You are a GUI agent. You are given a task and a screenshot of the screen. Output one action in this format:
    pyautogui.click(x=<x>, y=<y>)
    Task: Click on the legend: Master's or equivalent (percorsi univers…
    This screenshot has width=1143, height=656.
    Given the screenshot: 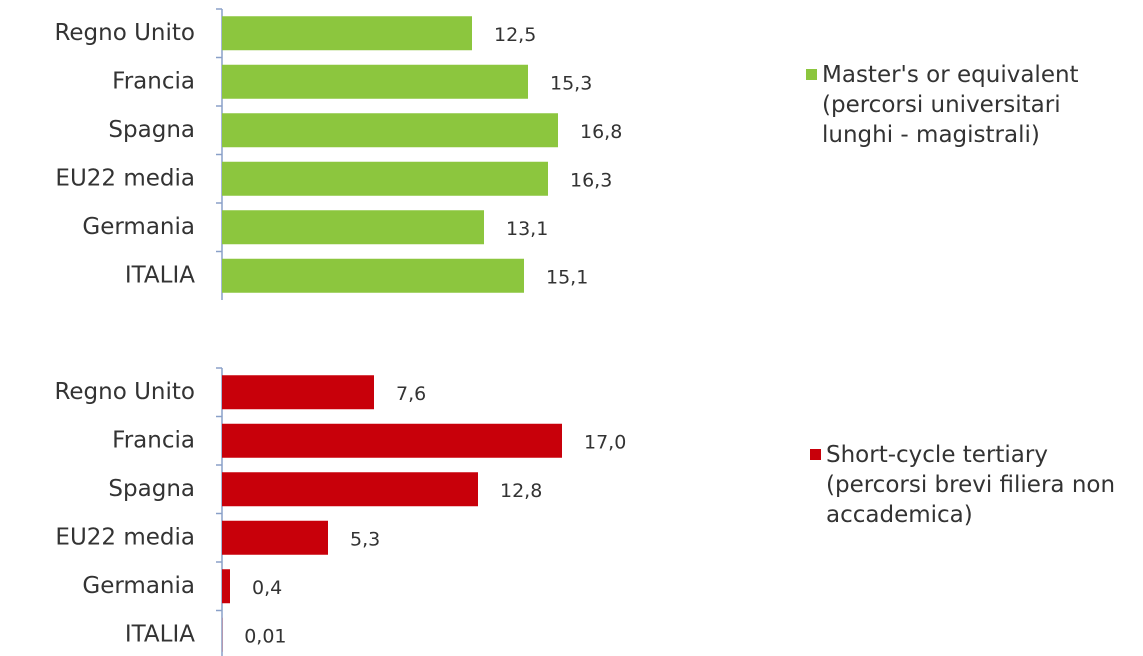 What is the action you would take?
    pyautogui.click(x=969, y=105)
    